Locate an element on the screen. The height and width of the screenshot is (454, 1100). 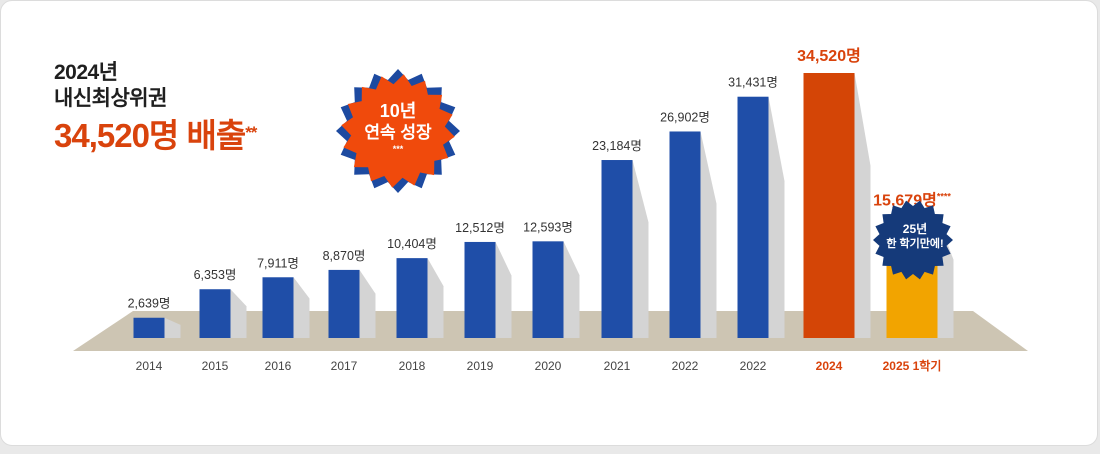
growth-badge-label: 연속 성장 is located at coordinates (398, 132).